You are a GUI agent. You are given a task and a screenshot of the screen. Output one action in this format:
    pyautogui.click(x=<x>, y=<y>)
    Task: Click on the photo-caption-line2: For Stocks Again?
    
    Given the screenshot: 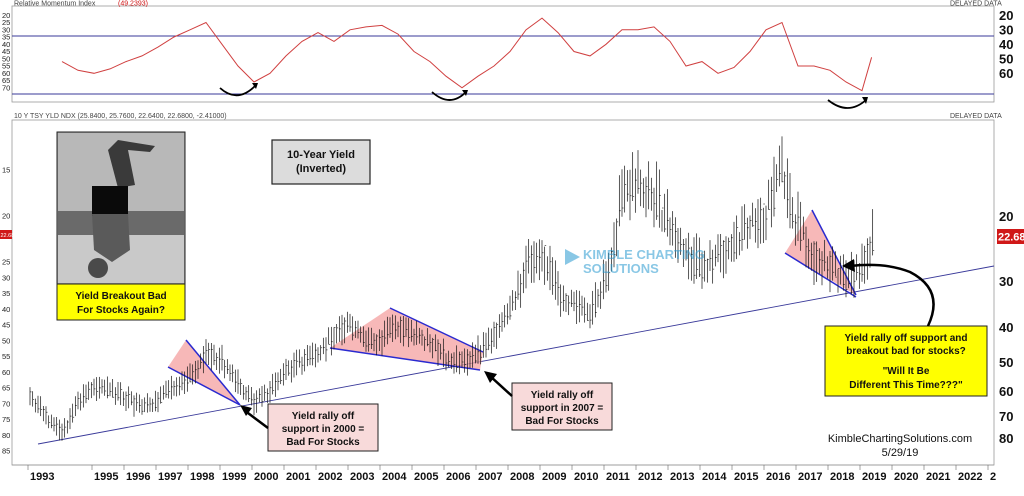 What is the action you would take?
    pyautogui.click(x=121, y=310)
    